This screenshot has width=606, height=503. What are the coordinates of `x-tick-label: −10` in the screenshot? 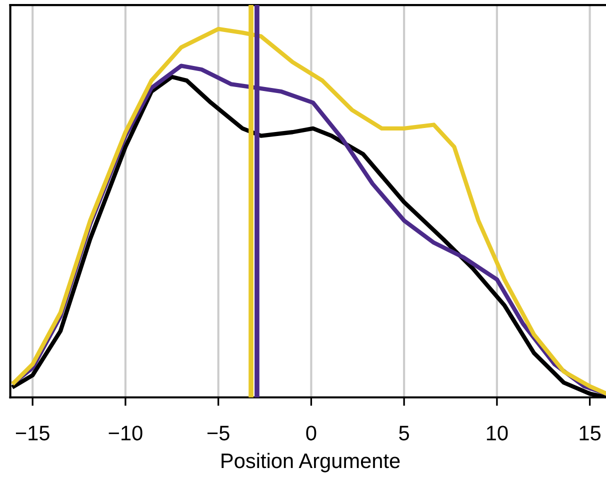 It's located at (125, 433).